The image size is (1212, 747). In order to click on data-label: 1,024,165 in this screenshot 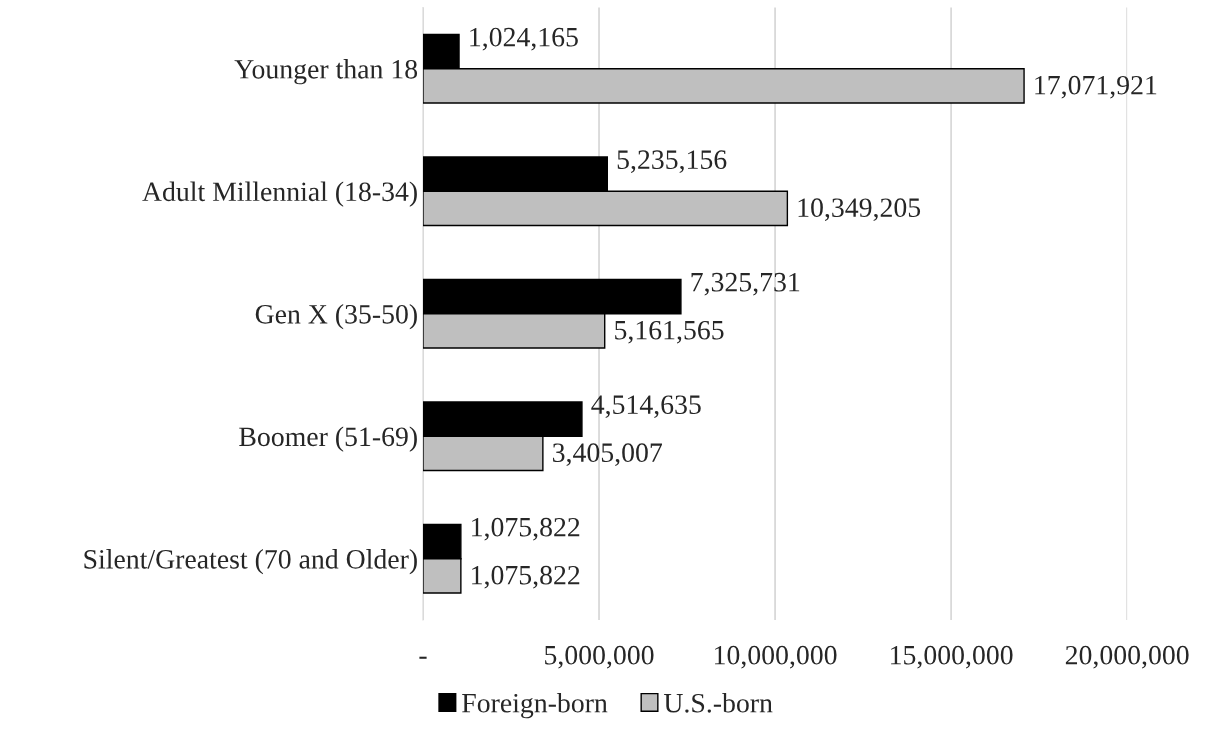, I will do `click(524, 39)`.